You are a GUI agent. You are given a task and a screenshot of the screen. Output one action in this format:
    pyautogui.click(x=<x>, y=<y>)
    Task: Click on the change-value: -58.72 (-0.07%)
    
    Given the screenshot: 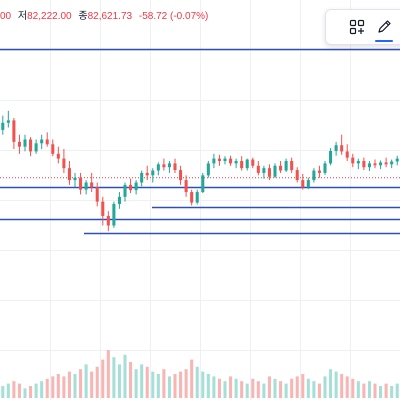 What is the action you would take?
    pyautogui.click(x=173, y=16)
    